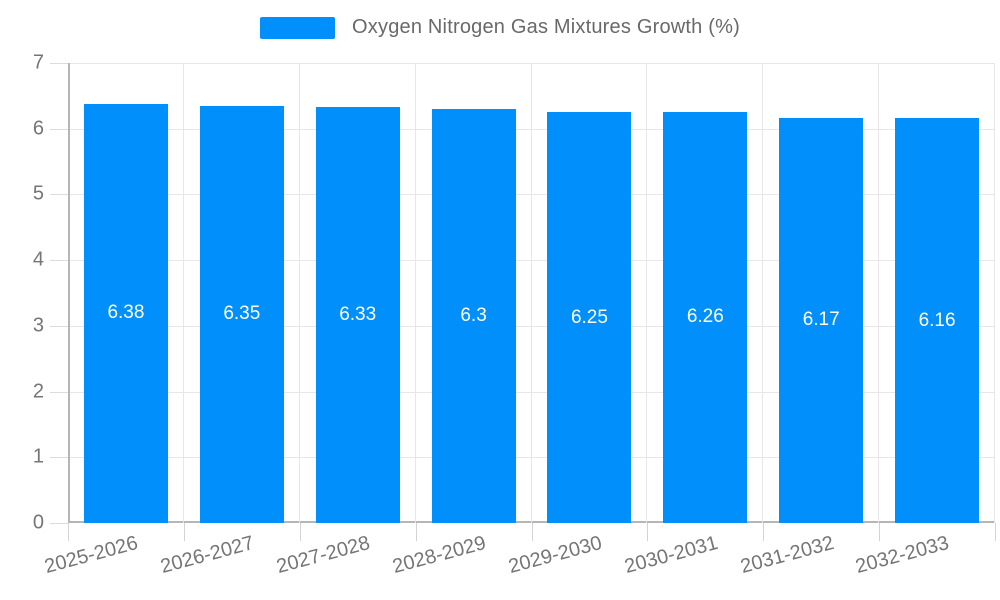  What do you see at coordinates (38, 325) in the screenshot?
I see `y-axis-tick-label: 3` at bounding box center [38, 325].